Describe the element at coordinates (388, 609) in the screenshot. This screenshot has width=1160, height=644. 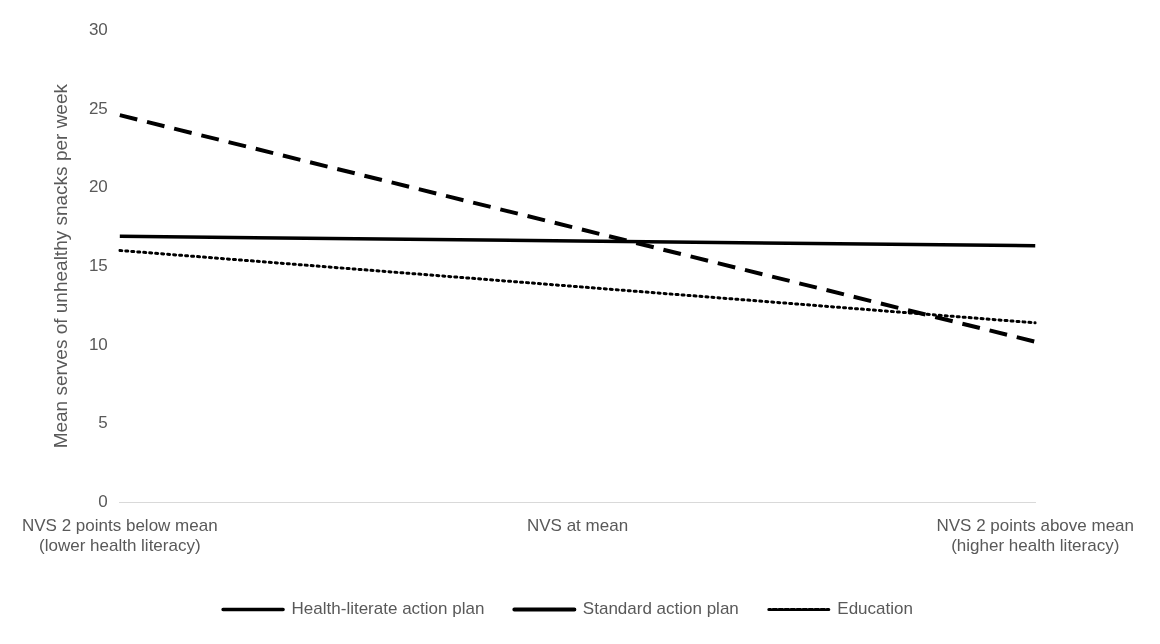
I see `legend-label: Health-literate action plan` at that location.